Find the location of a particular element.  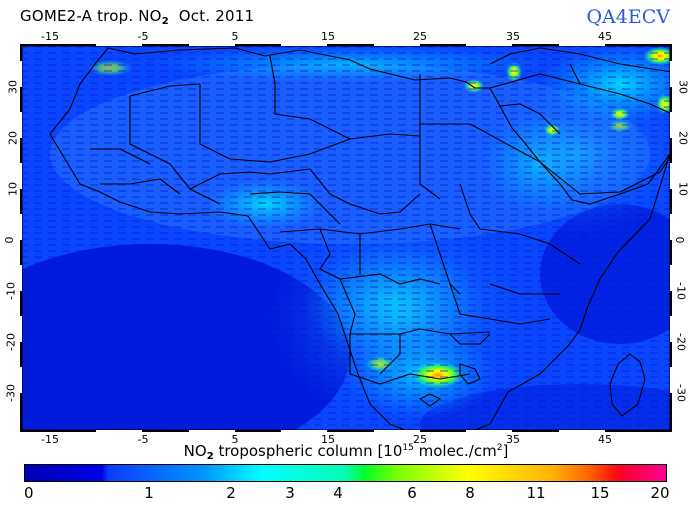

label-subscript: 2 is located at coordinates (210, 456).